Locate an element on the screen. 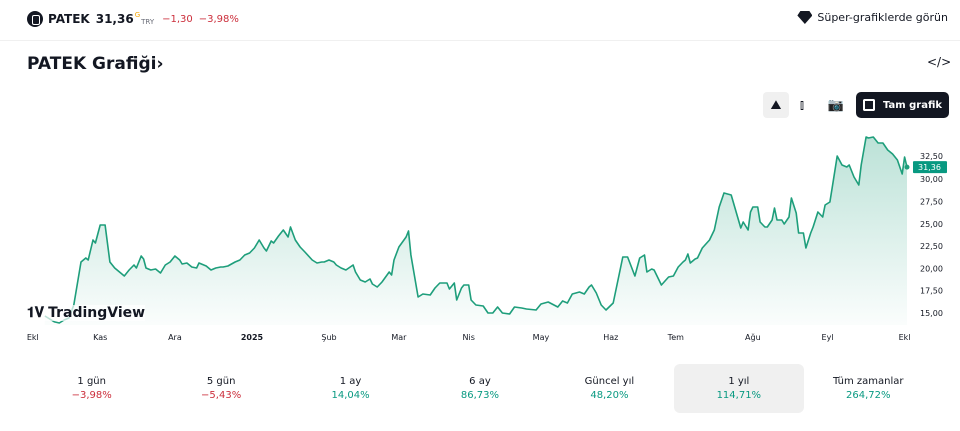 Image resolution: width=960 pixels, height=431 pixels. y-tick-label: 27,50 is located at coordinates (931, 202).